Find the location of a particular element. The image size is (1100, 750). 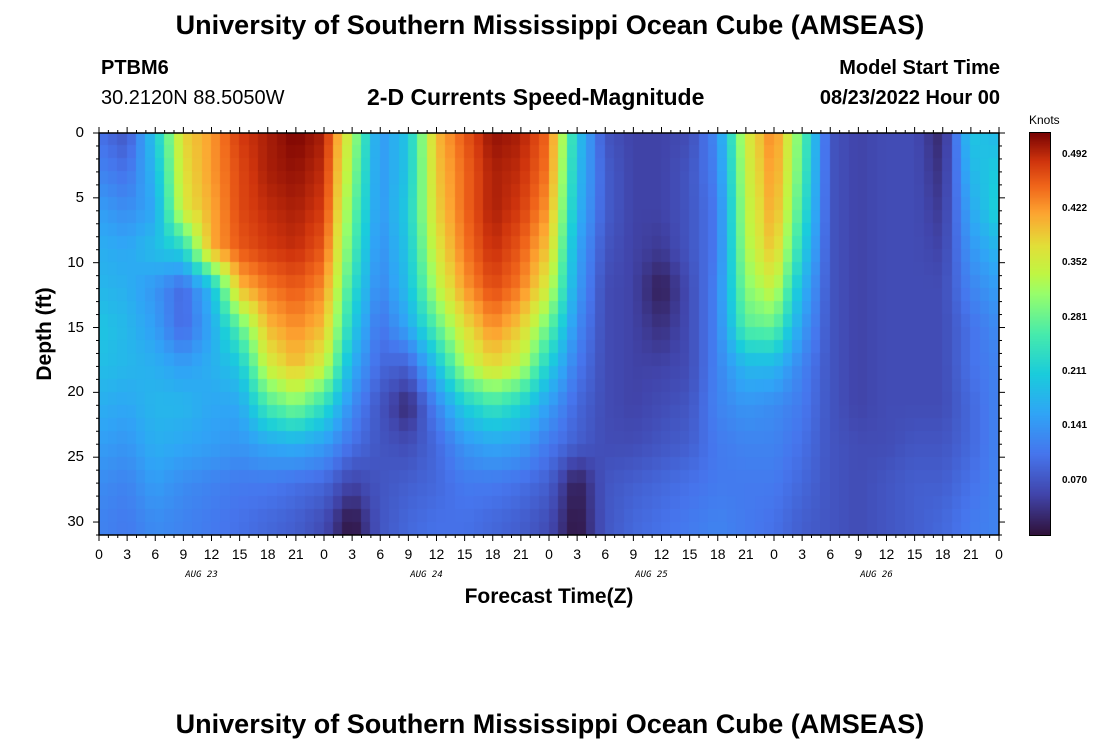

y-tick-label: 5 is located at coordinates (79, 197).